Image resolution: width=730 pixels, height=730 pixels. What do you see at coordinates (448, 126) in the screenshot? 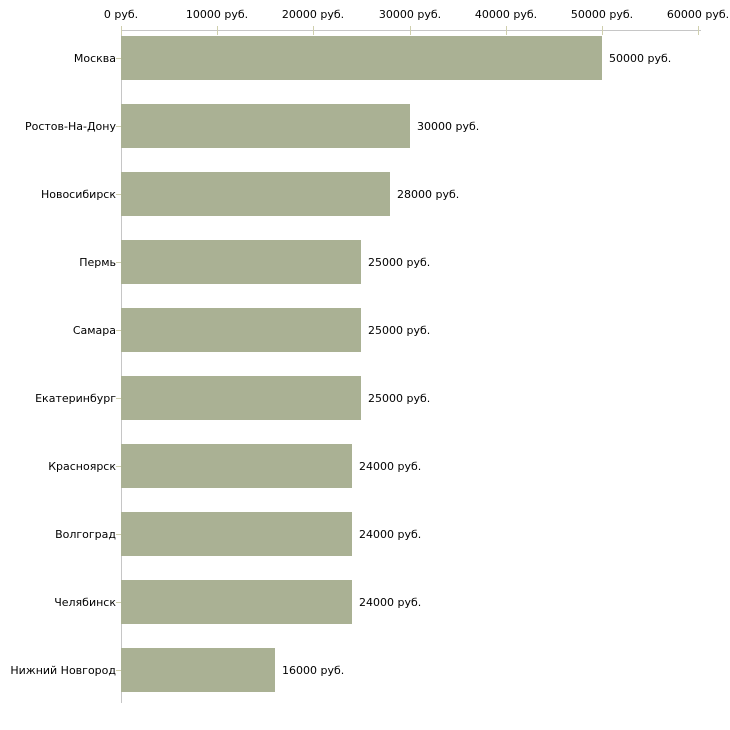
I see `value-label: 30000 руб.` at bounding box center [448, 126].